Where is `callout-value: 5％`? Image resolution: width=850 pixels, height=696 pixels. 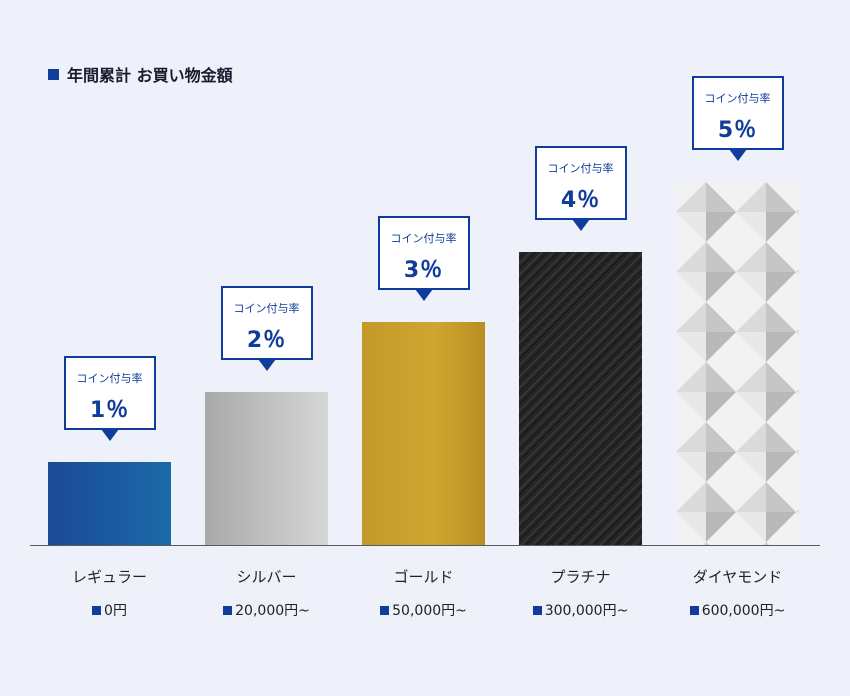
callout-value: 5％ is located at coordinates (737, 130).